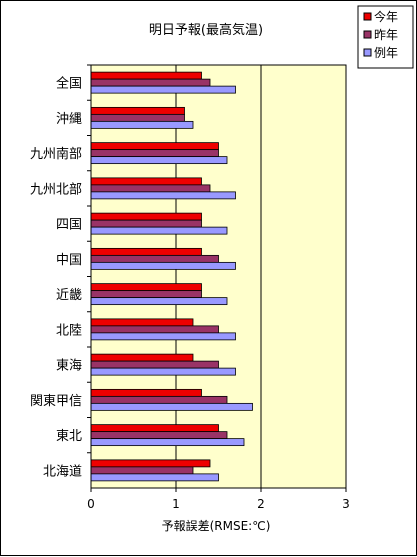 This screenshot has height=557, width=417. Describe the element at coordinates (216, 525) in the screenshot. I see `x-axis-label: 予報誤差(RMSE:℃)` at that location.